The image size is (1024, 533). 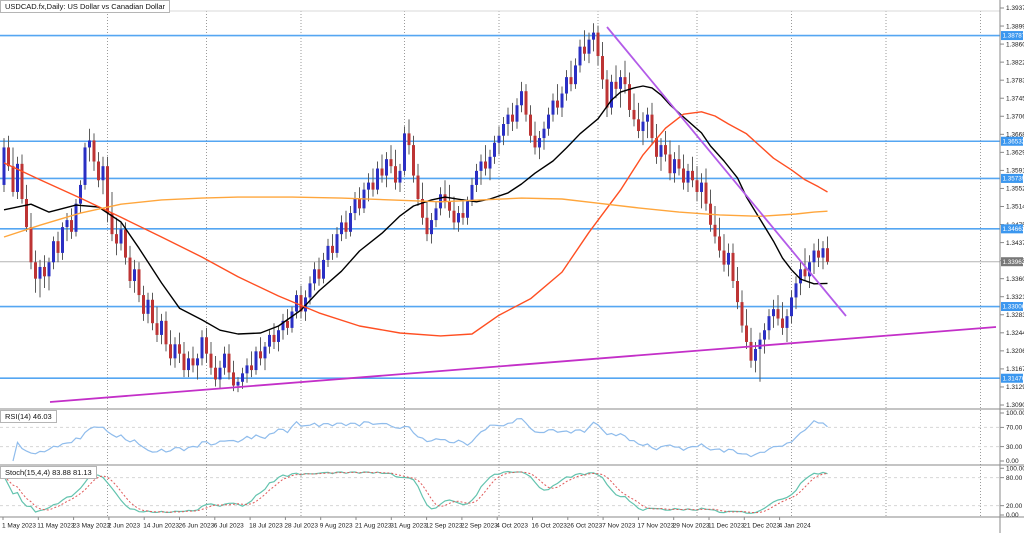 I want to click on uptrend-line, so click(x=523, y=364).